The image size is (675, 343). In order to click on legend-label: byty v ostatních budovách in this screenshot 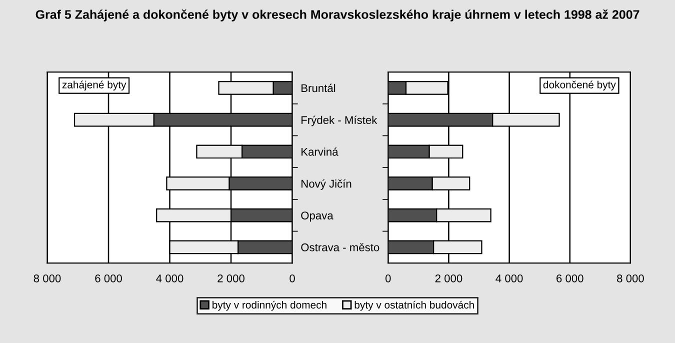, I will do `click(414, 305)`.